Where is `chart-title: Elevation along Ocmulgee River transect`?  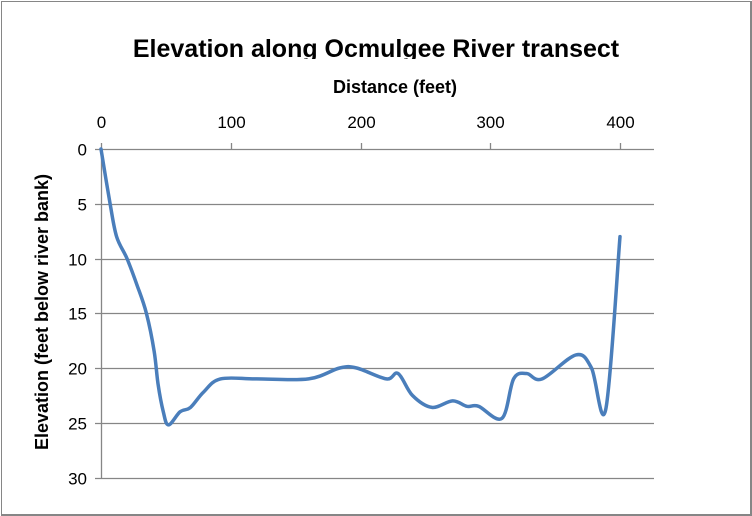
chart-title: Elevation along Ocmulgee River transect is located at coordinates (376, 47).